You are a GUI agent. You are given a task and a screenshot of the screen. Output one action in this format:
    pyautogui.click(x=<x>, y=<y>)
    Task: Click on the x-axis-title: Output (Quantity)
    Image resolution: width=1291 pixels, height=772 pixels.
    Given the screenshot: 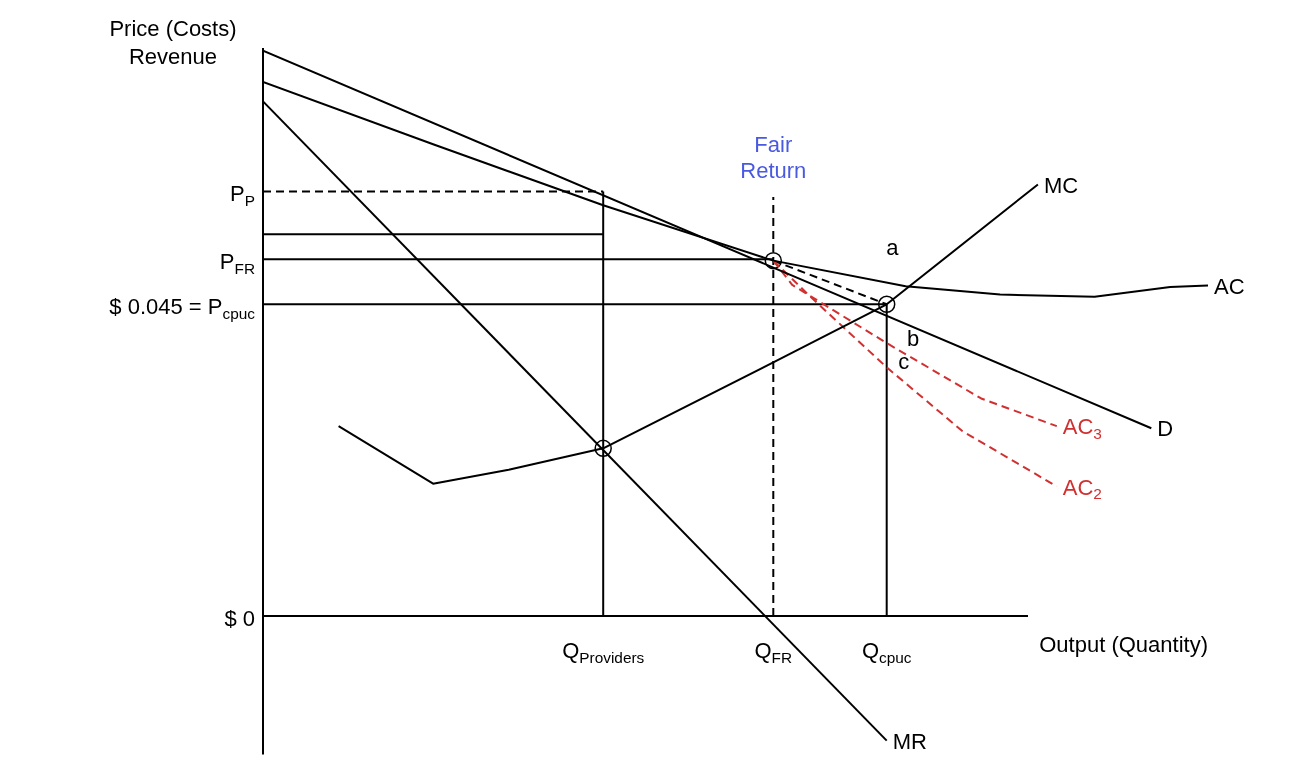 What is the action you would take?
    pyautogui.click(x=1124, y=645)
    